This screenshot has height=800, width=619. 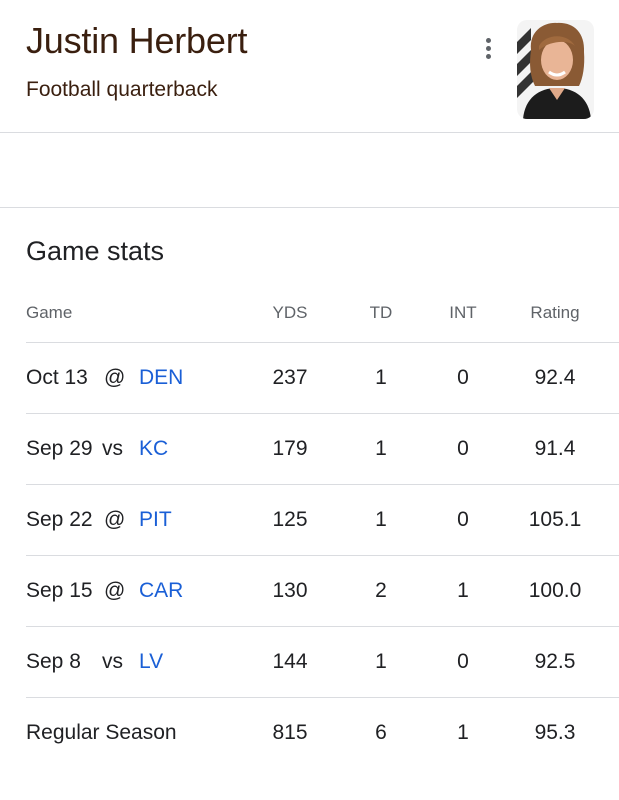 I want to click on player-photo, so click(x=555, y=69).